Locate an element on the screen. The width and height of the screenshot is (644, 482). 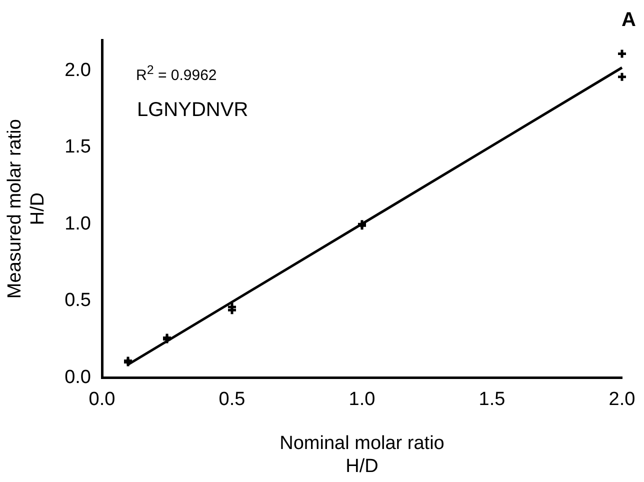
x-axis-title: Nominal molar ratio H/D is located at coordinates (362, 455).